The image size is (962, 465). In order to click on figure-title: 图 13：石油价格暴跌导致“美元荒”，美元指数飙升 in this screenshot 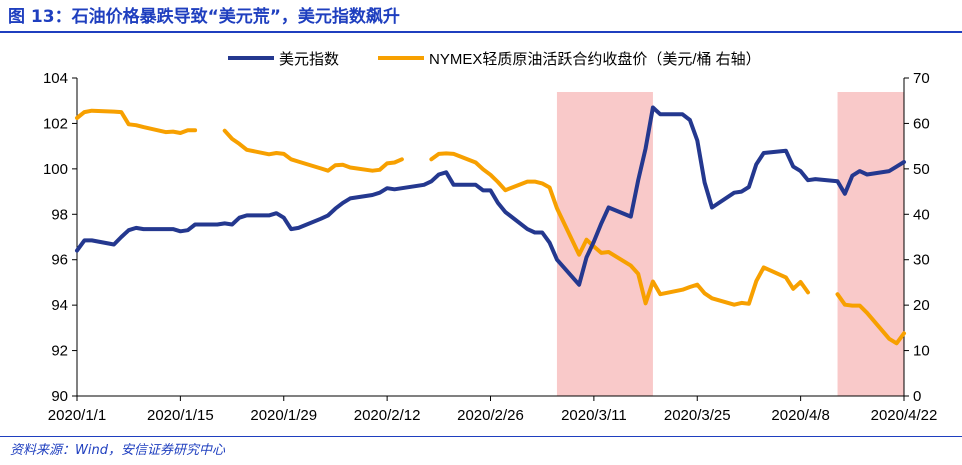, I will do `click(204, 17)`.